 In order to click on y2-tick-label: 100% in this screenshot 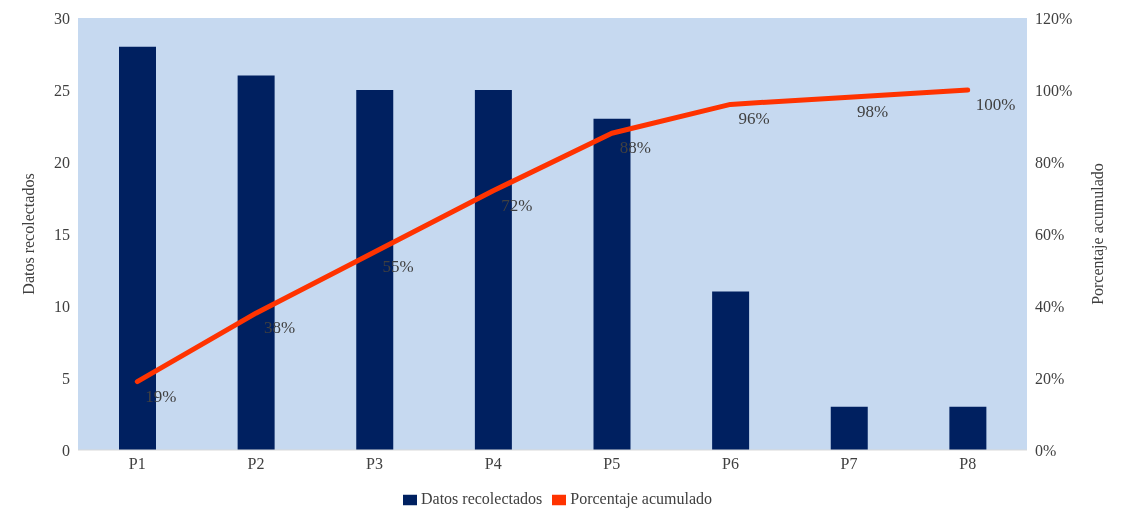, I will do `click(1054, 90)`.